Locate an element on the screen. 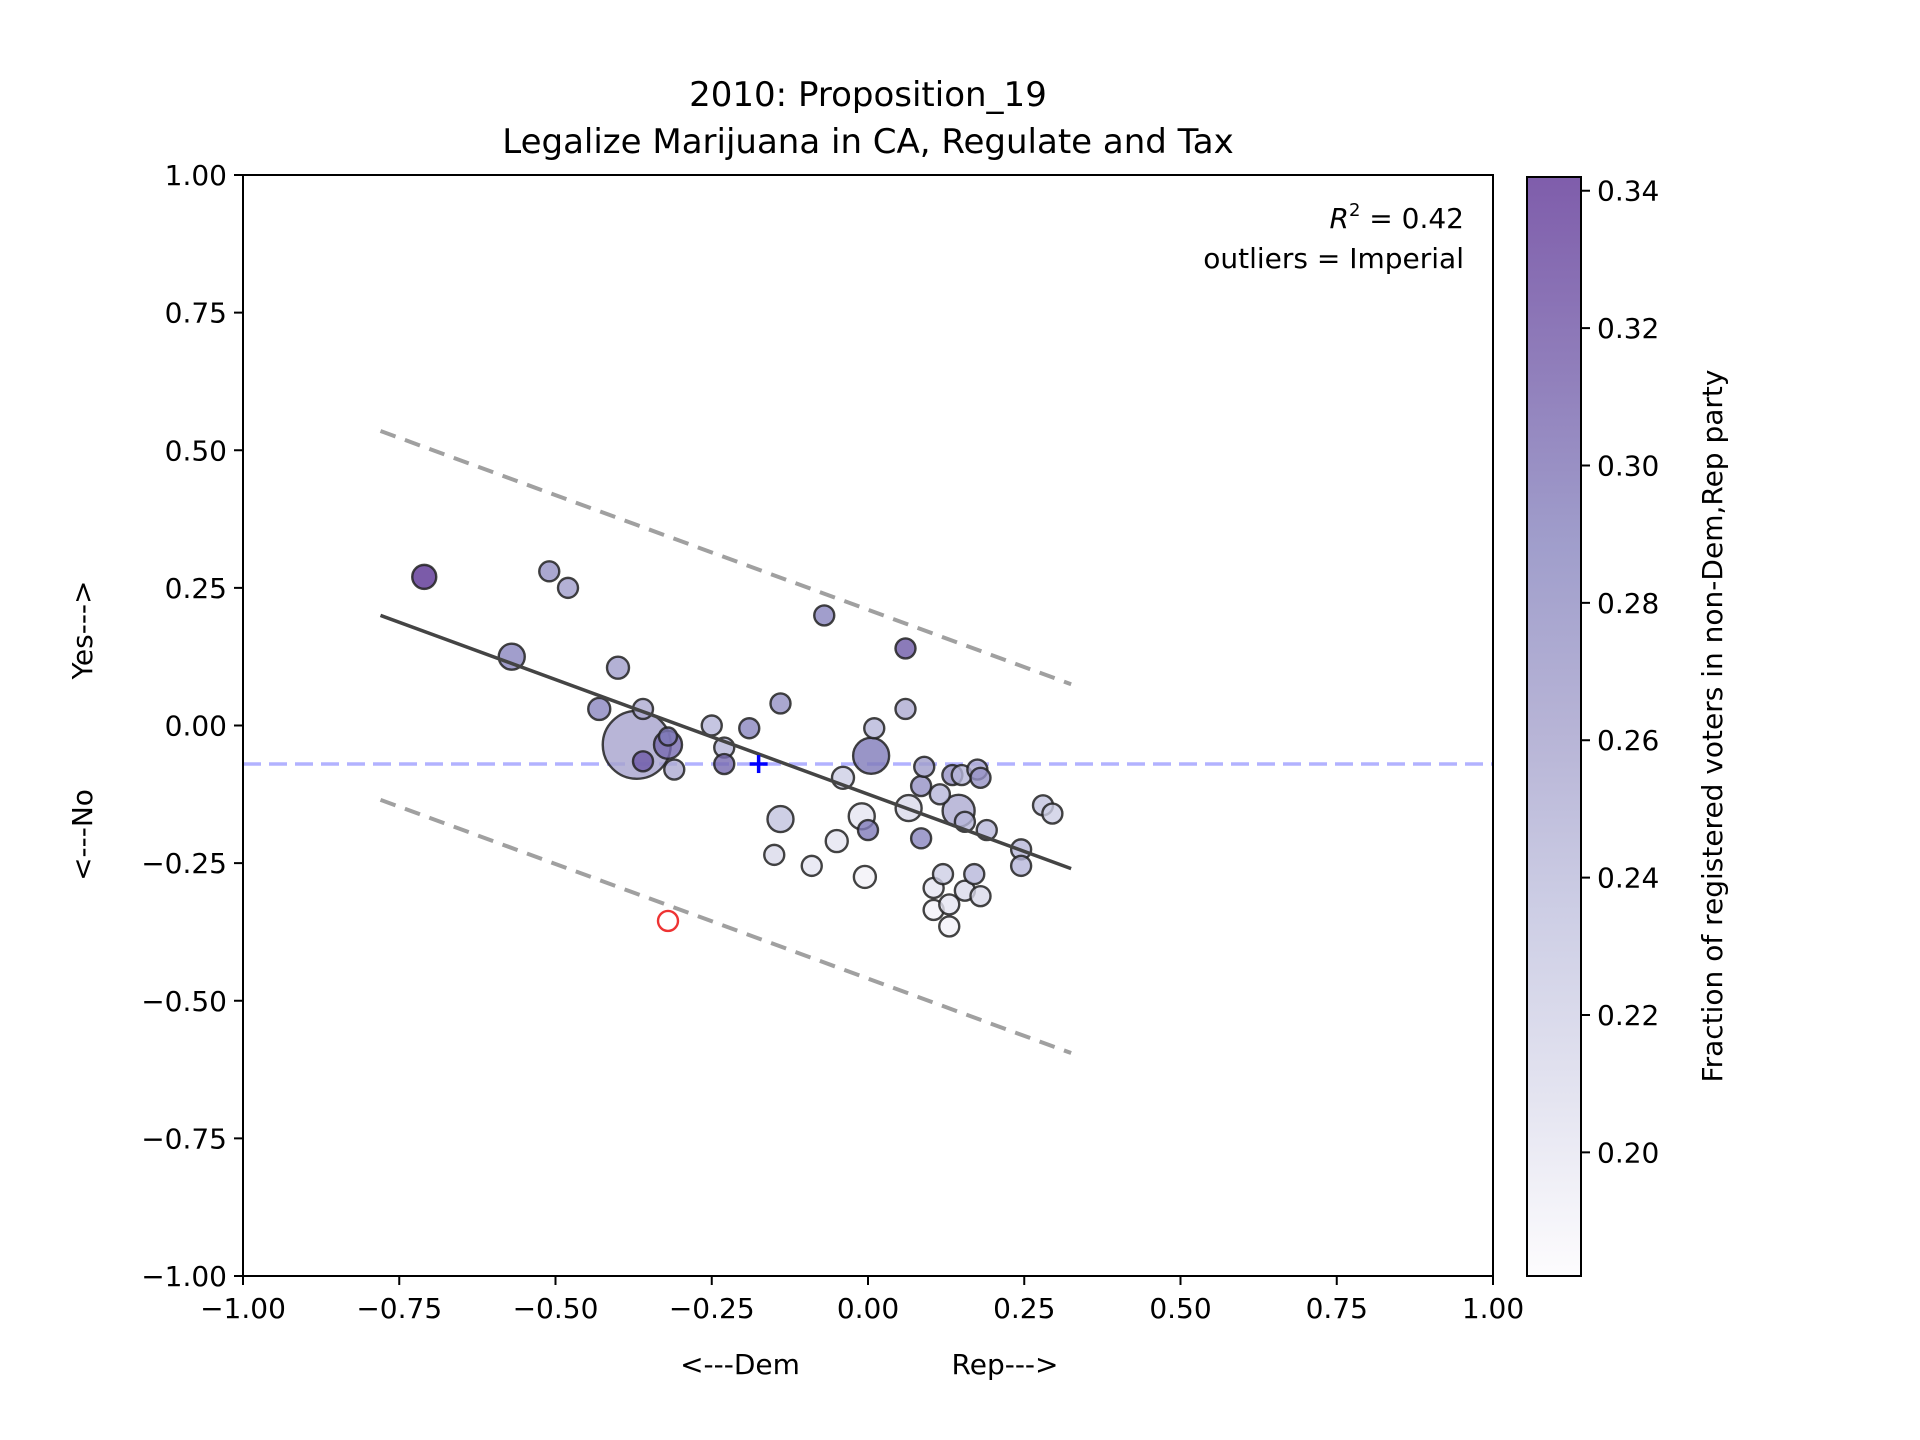  y-tick-label: 0.00 is located at coordinates (196, 726).